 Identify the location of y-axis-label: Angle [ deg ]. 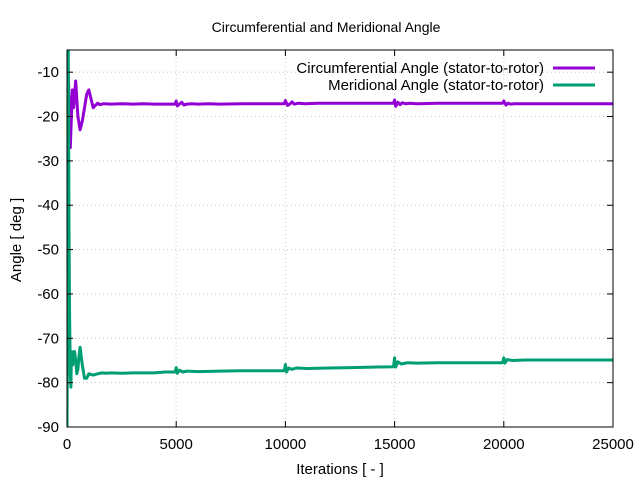
(16, 240).